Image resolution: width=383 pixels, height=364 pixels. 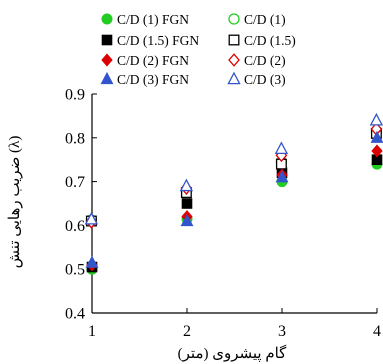 What do you see at coordinates (75, 95) in the screenshot?
I see `y-tick-label: 0.9` at bounding box center [75, 95].